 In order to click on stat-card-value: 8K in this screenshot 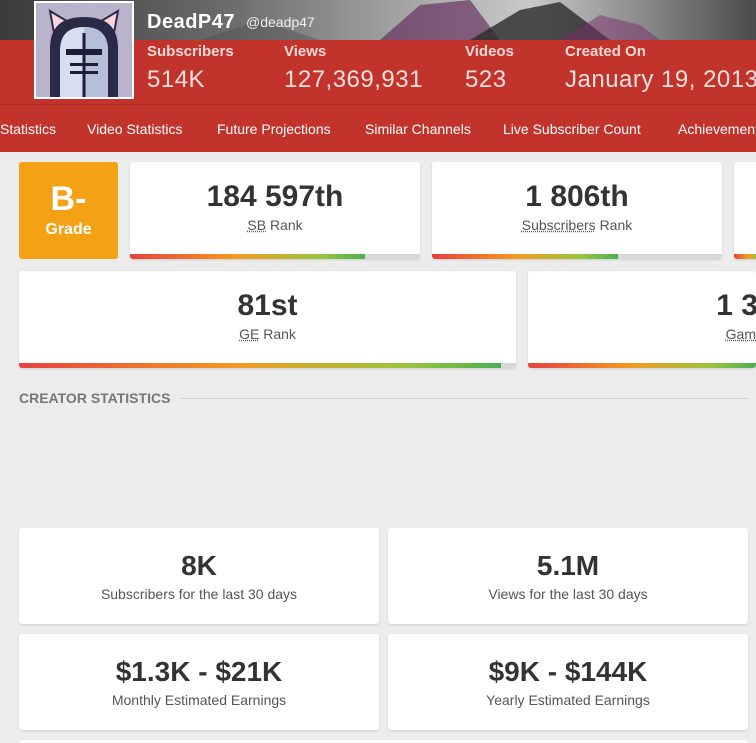, I will do `click(199, 565)`.